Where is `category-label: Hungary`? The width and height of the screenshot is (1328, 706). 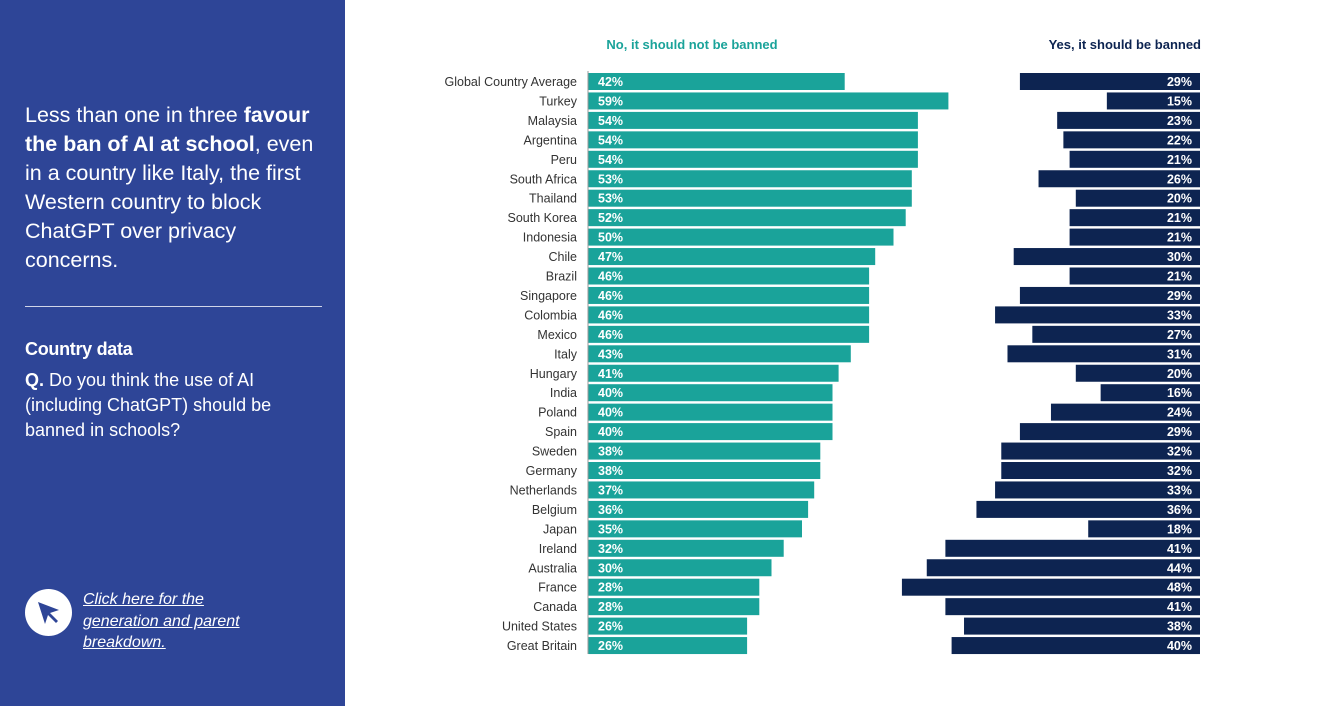 category-label: Hungary is located at coordinates (554, 374).